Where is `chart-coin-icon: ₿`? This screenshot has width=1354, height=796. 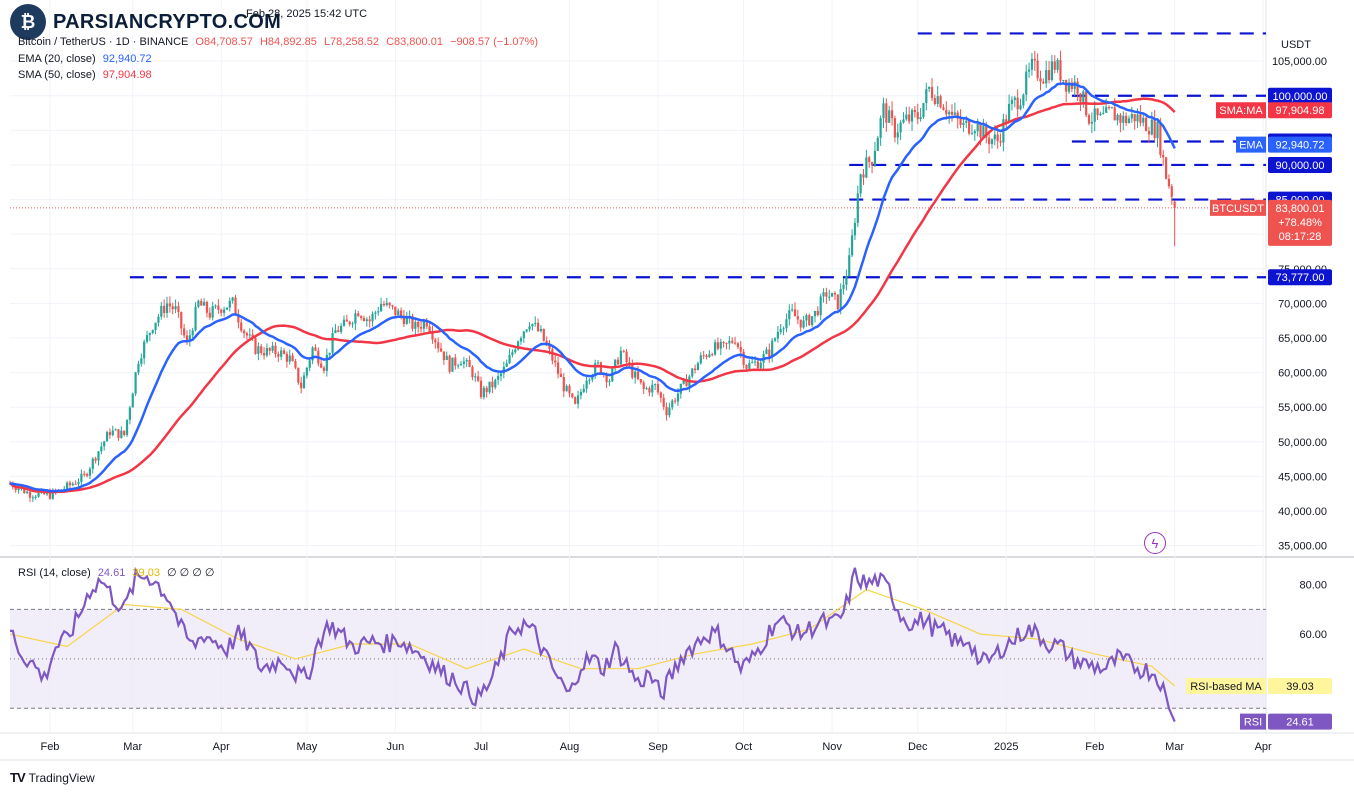 chart-coin-icon: ₿ is located at coordinates (28, 22).